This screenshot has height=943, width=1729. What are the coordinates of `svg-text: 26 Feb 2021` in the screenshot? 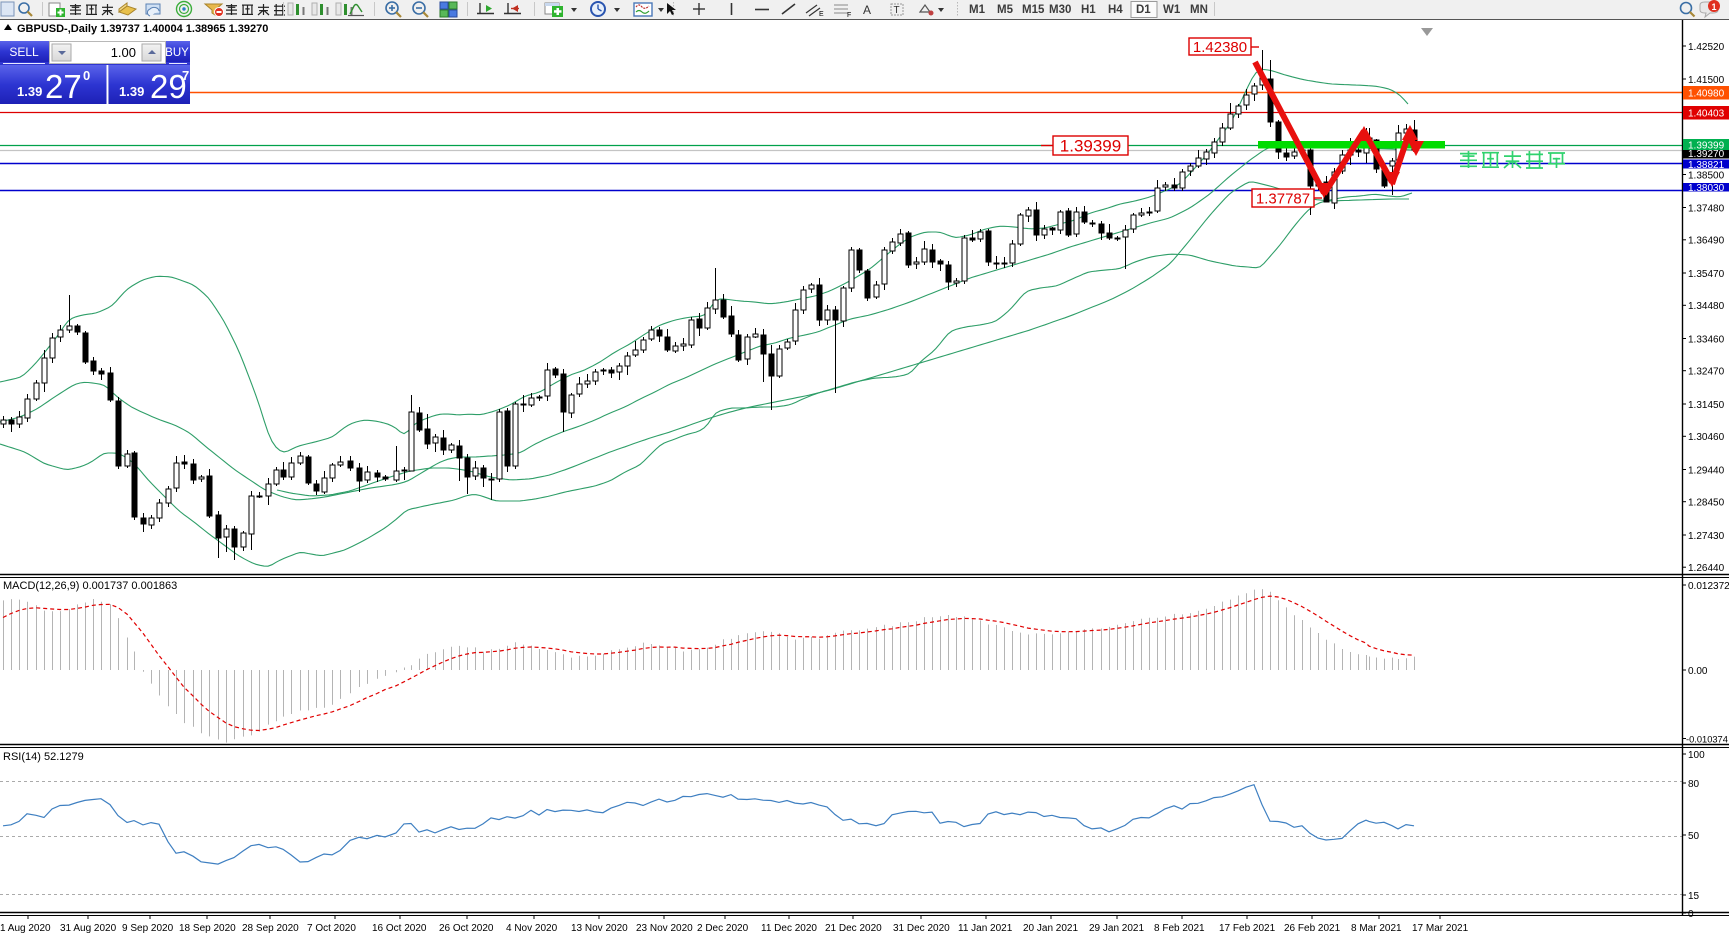 It's located at (1312, 928).